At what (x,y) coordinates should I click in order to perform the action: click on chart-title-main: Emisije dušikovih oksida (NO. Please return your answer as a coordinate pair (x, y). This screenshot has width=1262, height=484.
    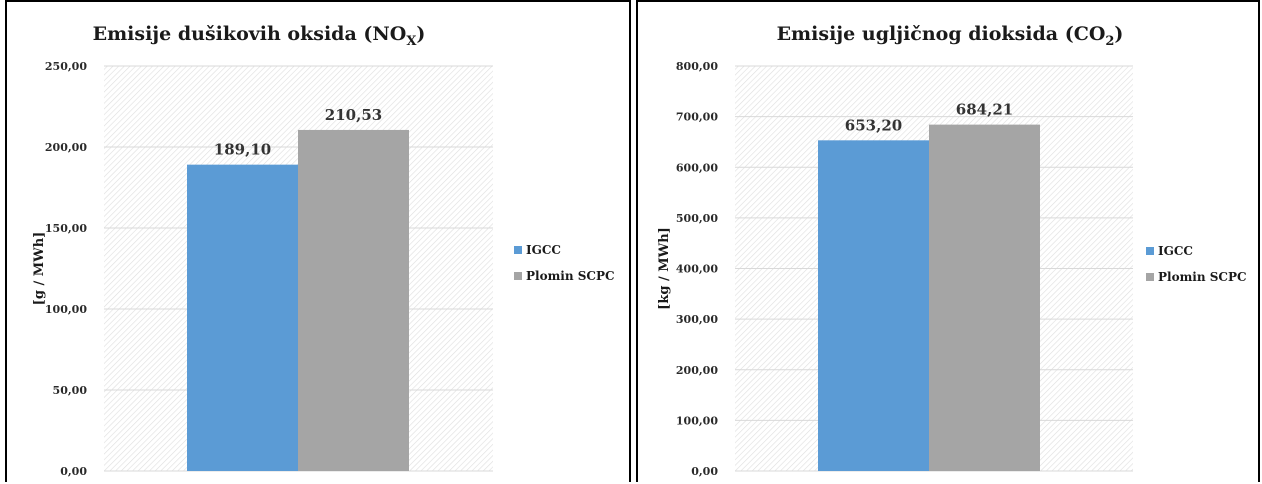
    Looking at the image, I should click on (250, 34).